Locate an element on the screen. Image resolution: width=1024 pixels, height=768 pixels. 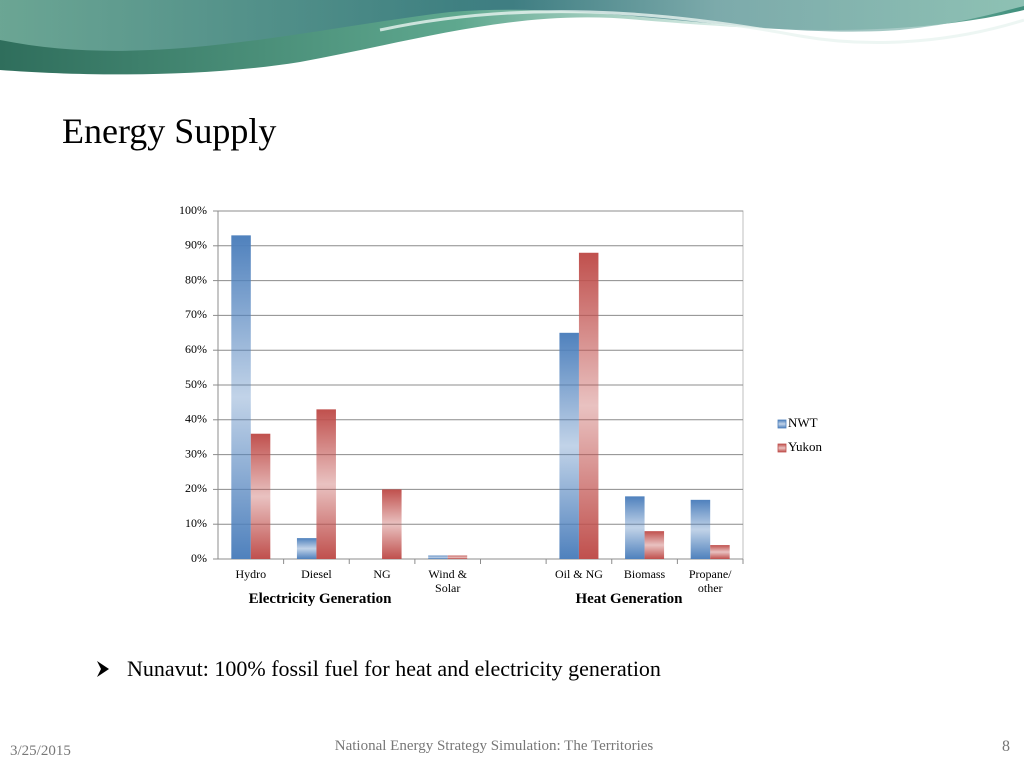
x-tick-label: Propane/ other is located at coordinates (710, 581).